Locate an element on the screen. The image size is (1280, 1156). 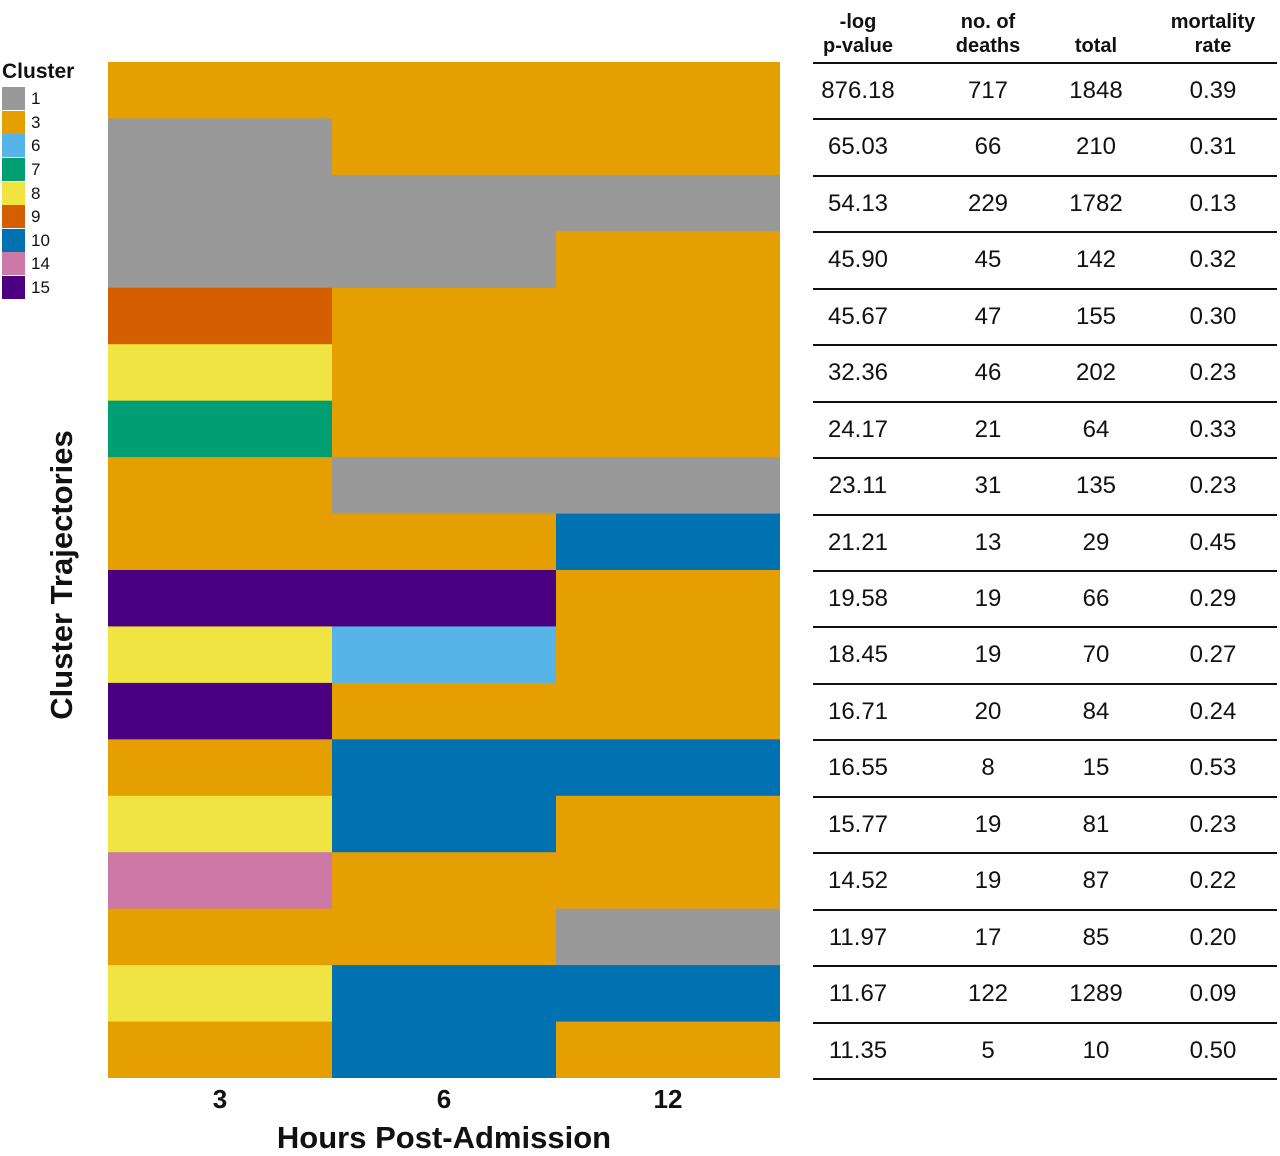
table-row: 16.55 8 15 0.53 is located at coordinates (1045, 767).